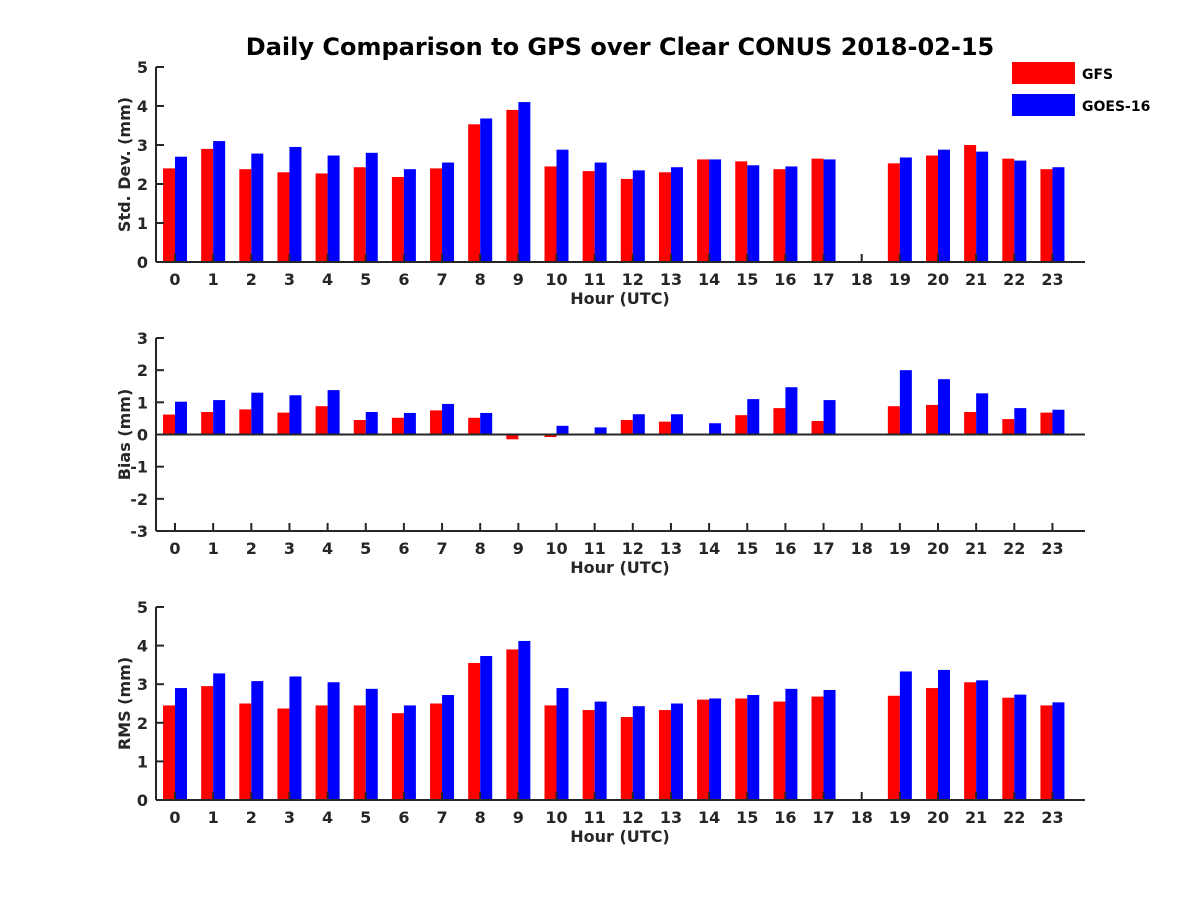  What do you see at coordinates (900, 548) in the screenshot?
I see `x-tick-label: 19` at bounding box center [900, 548].